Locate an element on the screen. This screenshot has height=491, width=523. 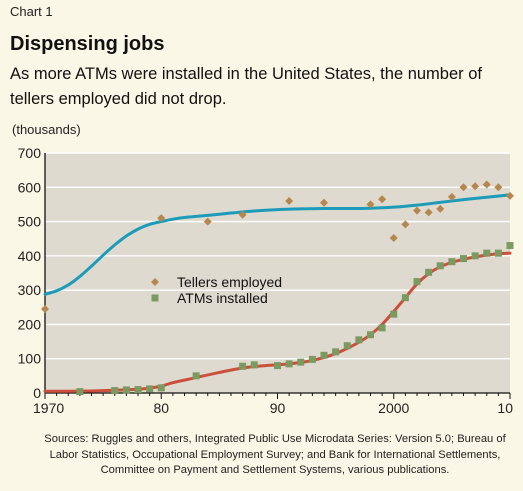
chart-title: Dispensing jobs is located at coordinates (87, 44).